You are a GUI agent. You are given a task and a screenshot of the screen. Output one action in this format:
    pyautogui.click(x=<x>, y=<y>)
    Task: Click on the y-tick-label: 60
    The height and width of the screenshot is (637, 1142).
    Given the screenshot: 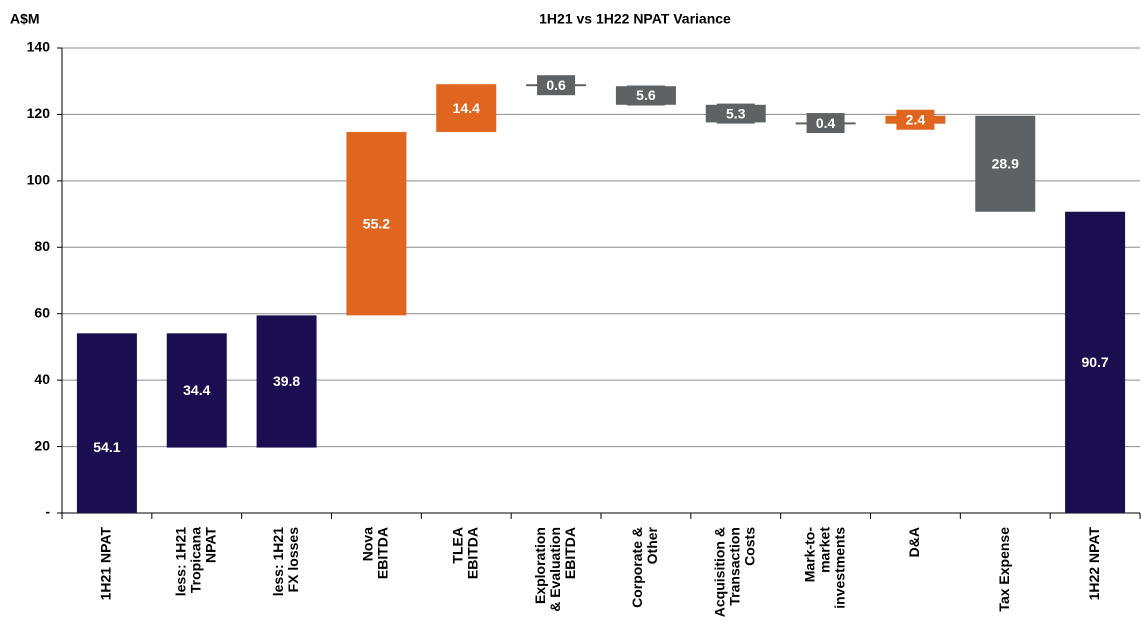 What is the action you would take?
    pyautogui.click(x=42, y=312)
    